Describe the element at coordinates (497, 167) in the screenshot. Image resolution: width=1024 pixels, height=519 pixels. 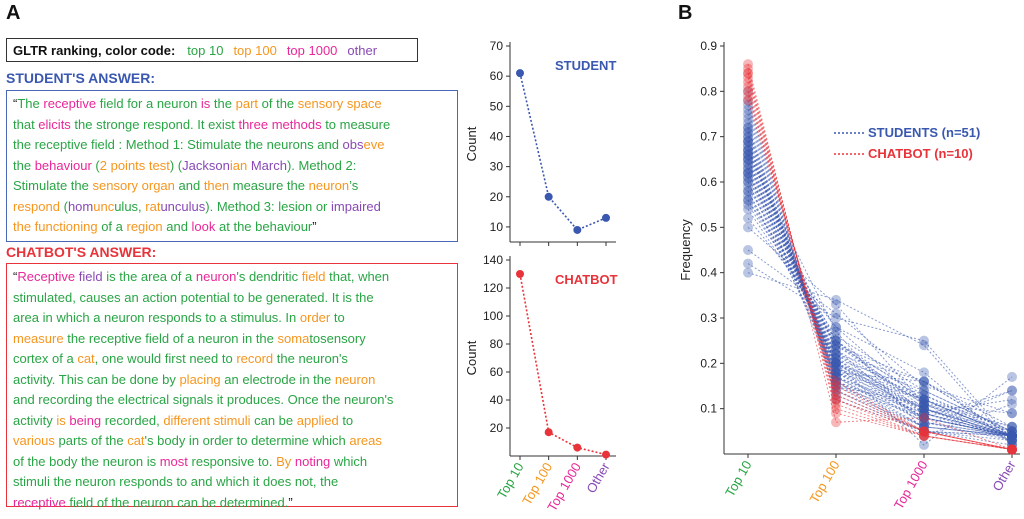
I see `y-tick-label: 30` at that location.